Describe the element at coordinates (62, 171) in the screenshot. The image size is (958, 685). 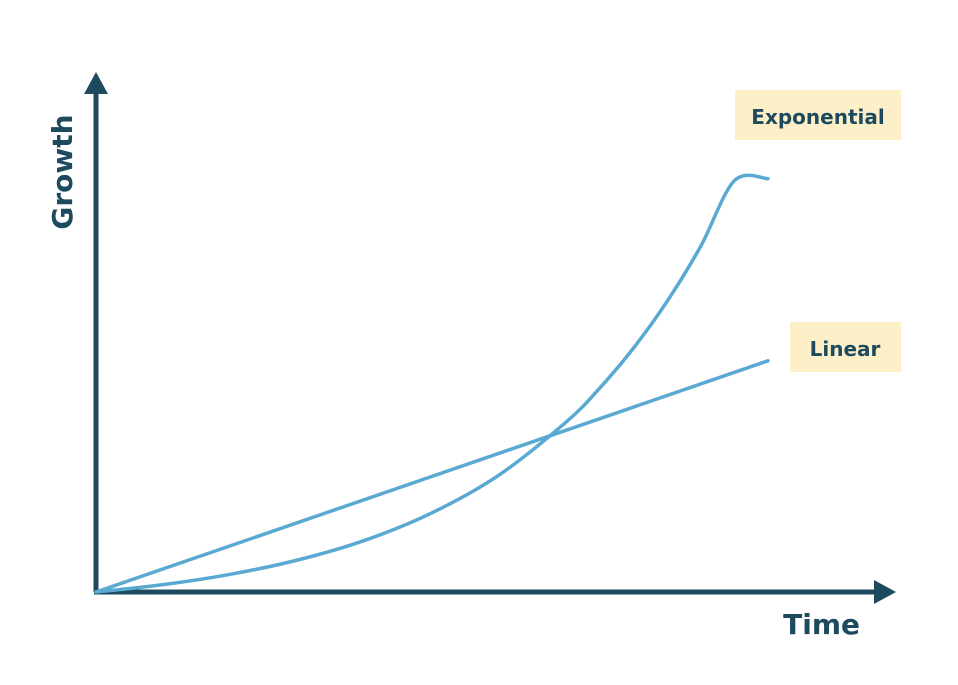
I see `y-axis-title: Growth` at that location.